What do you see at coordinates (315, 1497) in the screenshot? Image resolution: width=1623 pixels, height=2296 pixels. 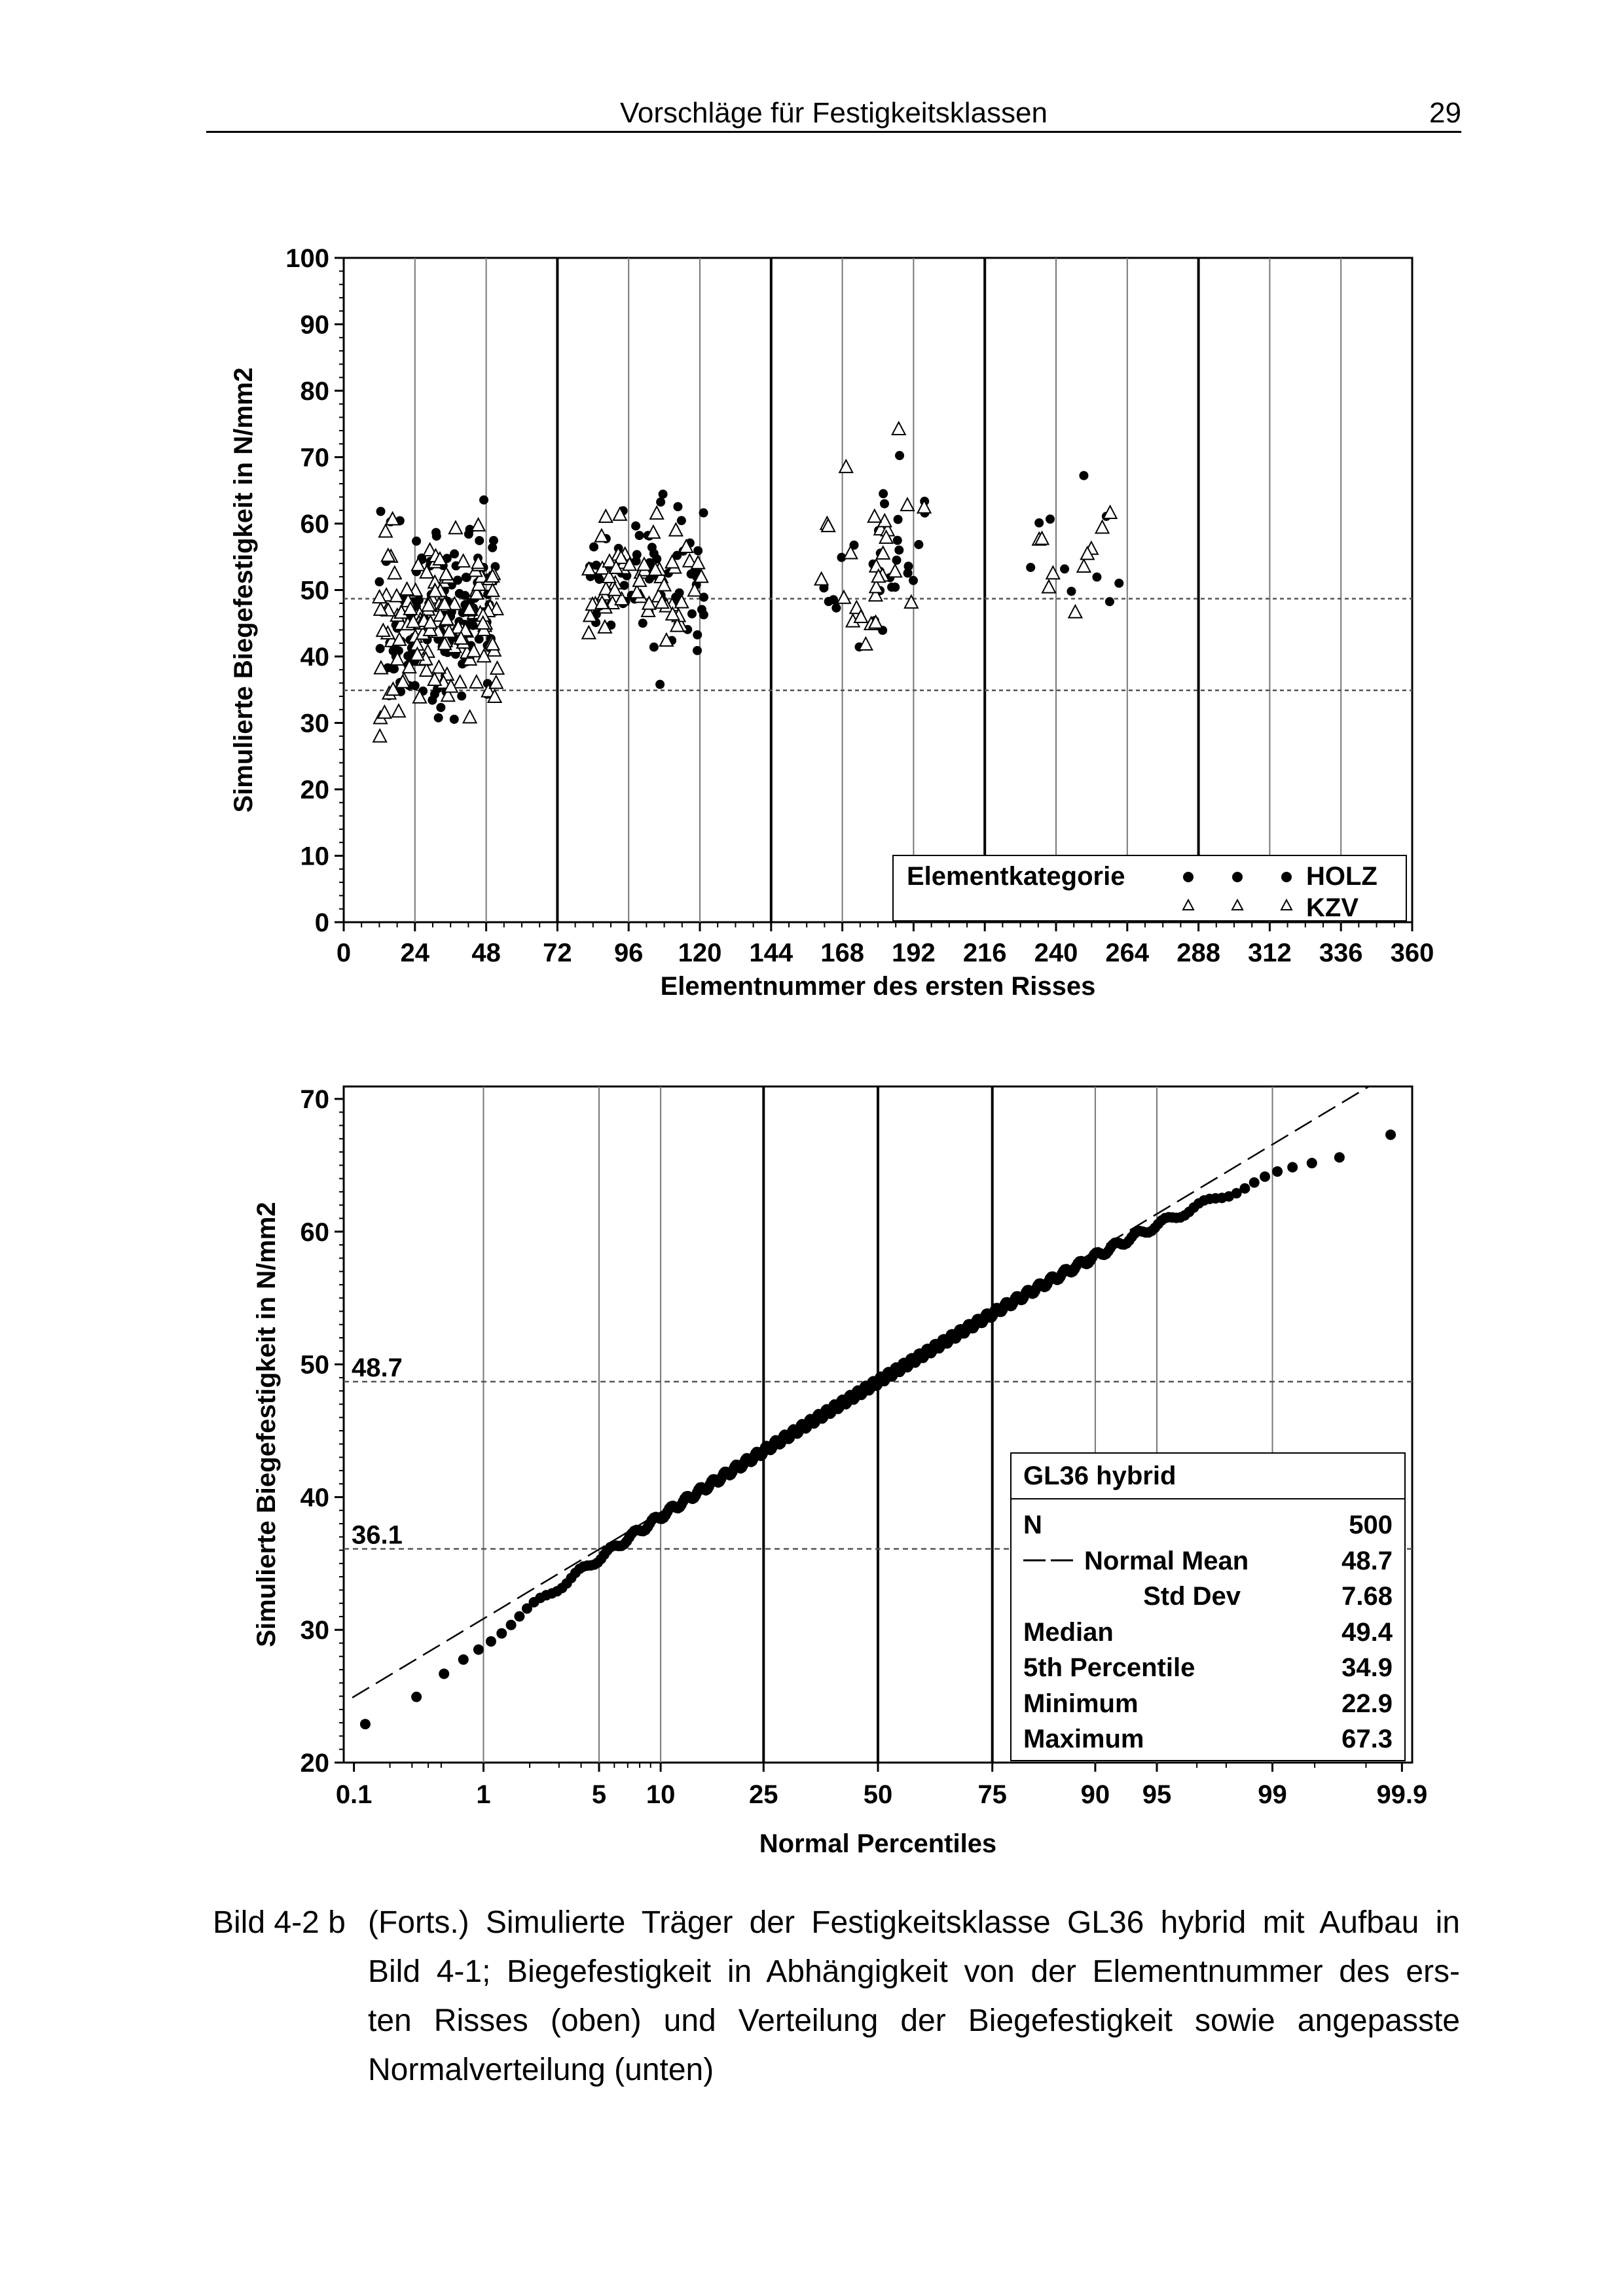 I see `y-tick-label: 40` at bounding box center [315, 1497].